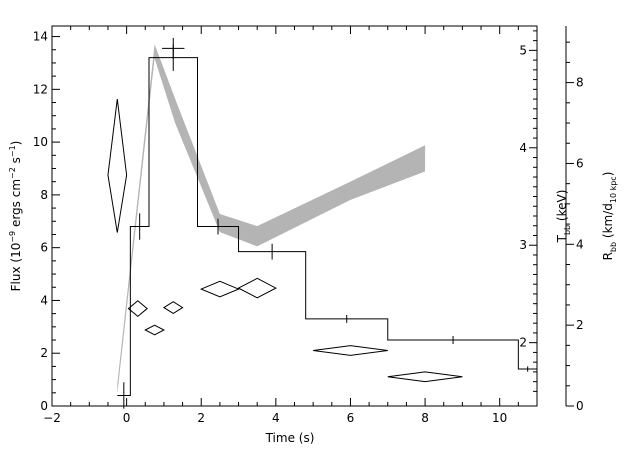 The image size is (640, 457). What do you see at coordinates (523, 245) in the screenshot?
I see `kT-tick-label: 3` at bounding box center [523, 245].